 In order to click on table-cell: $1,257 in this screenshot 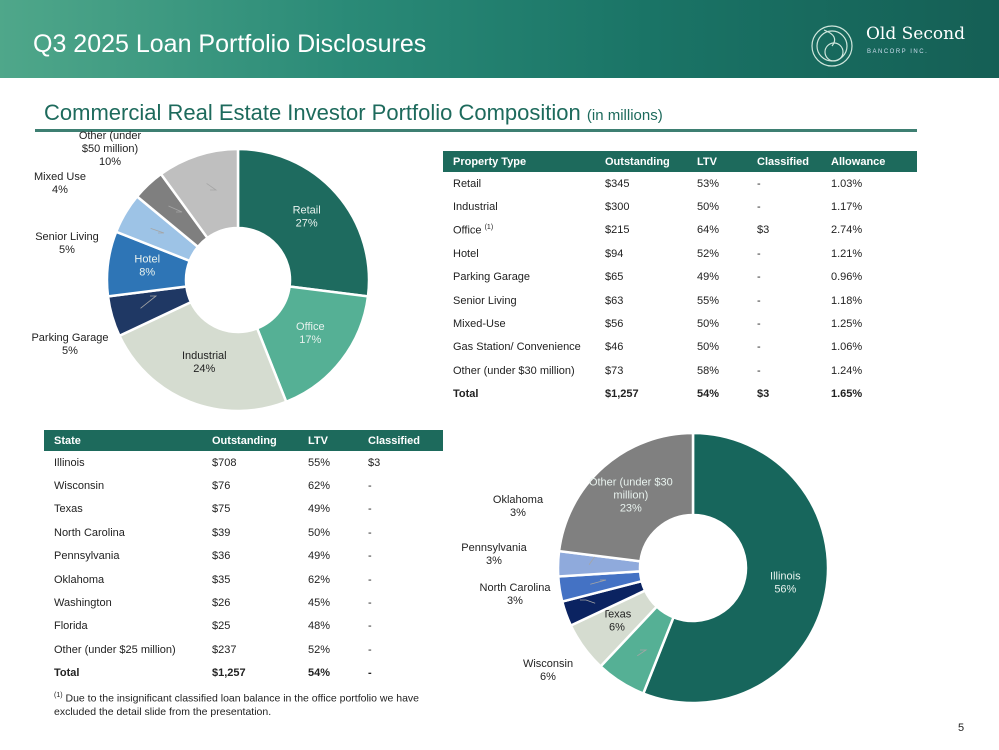, I will do `click(250, 673)`.